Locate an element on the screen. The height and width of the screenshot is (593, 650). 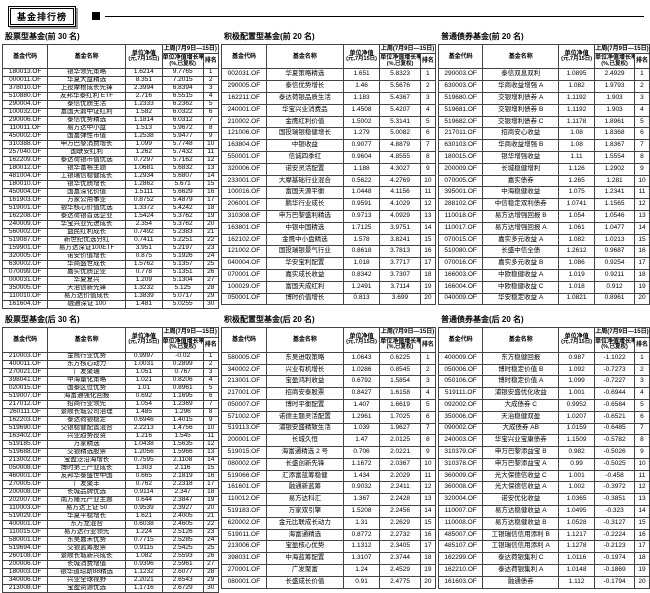
cell-nav: 1.47 is located at coordinates (361, 441).